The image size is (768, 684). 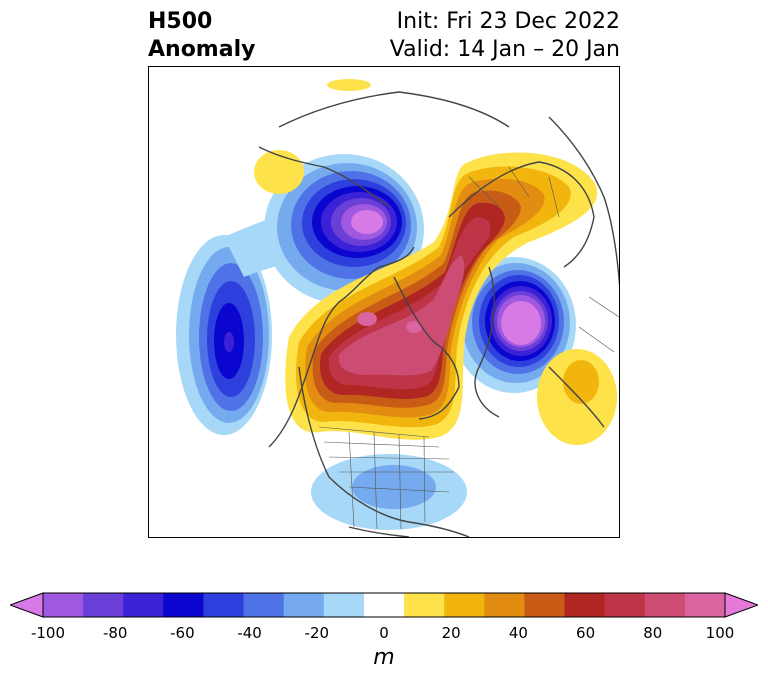 I want to click on colorbar-tick-label: -20, so click(x=317, y=633).